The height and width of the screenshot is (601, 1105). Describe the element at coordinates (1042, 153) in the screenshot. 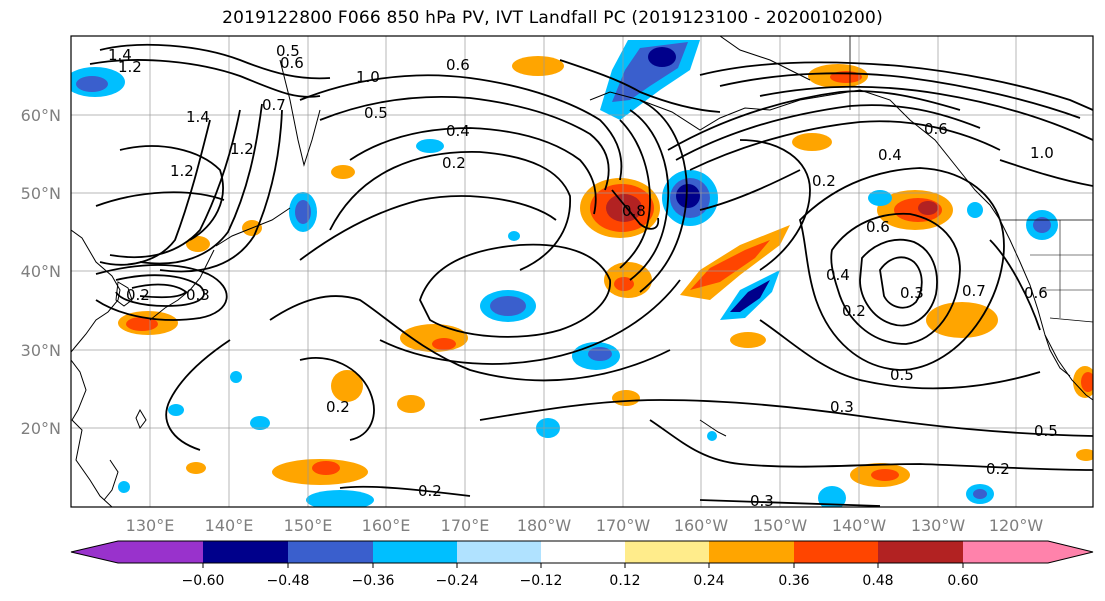

I see `contour-label: 1.0` at that location.